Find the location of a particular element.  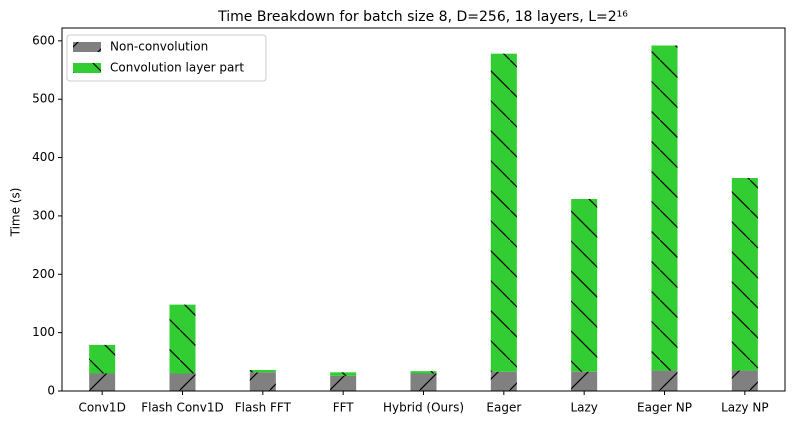

legend-label: Non-convolution is located at coordinates (159, 47).